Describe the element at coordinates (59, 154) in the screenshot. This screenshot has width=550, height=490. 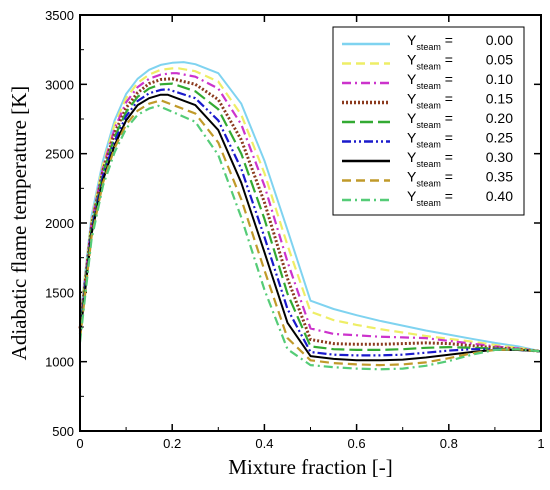
I see `y-tick-label: 2500` at that location.